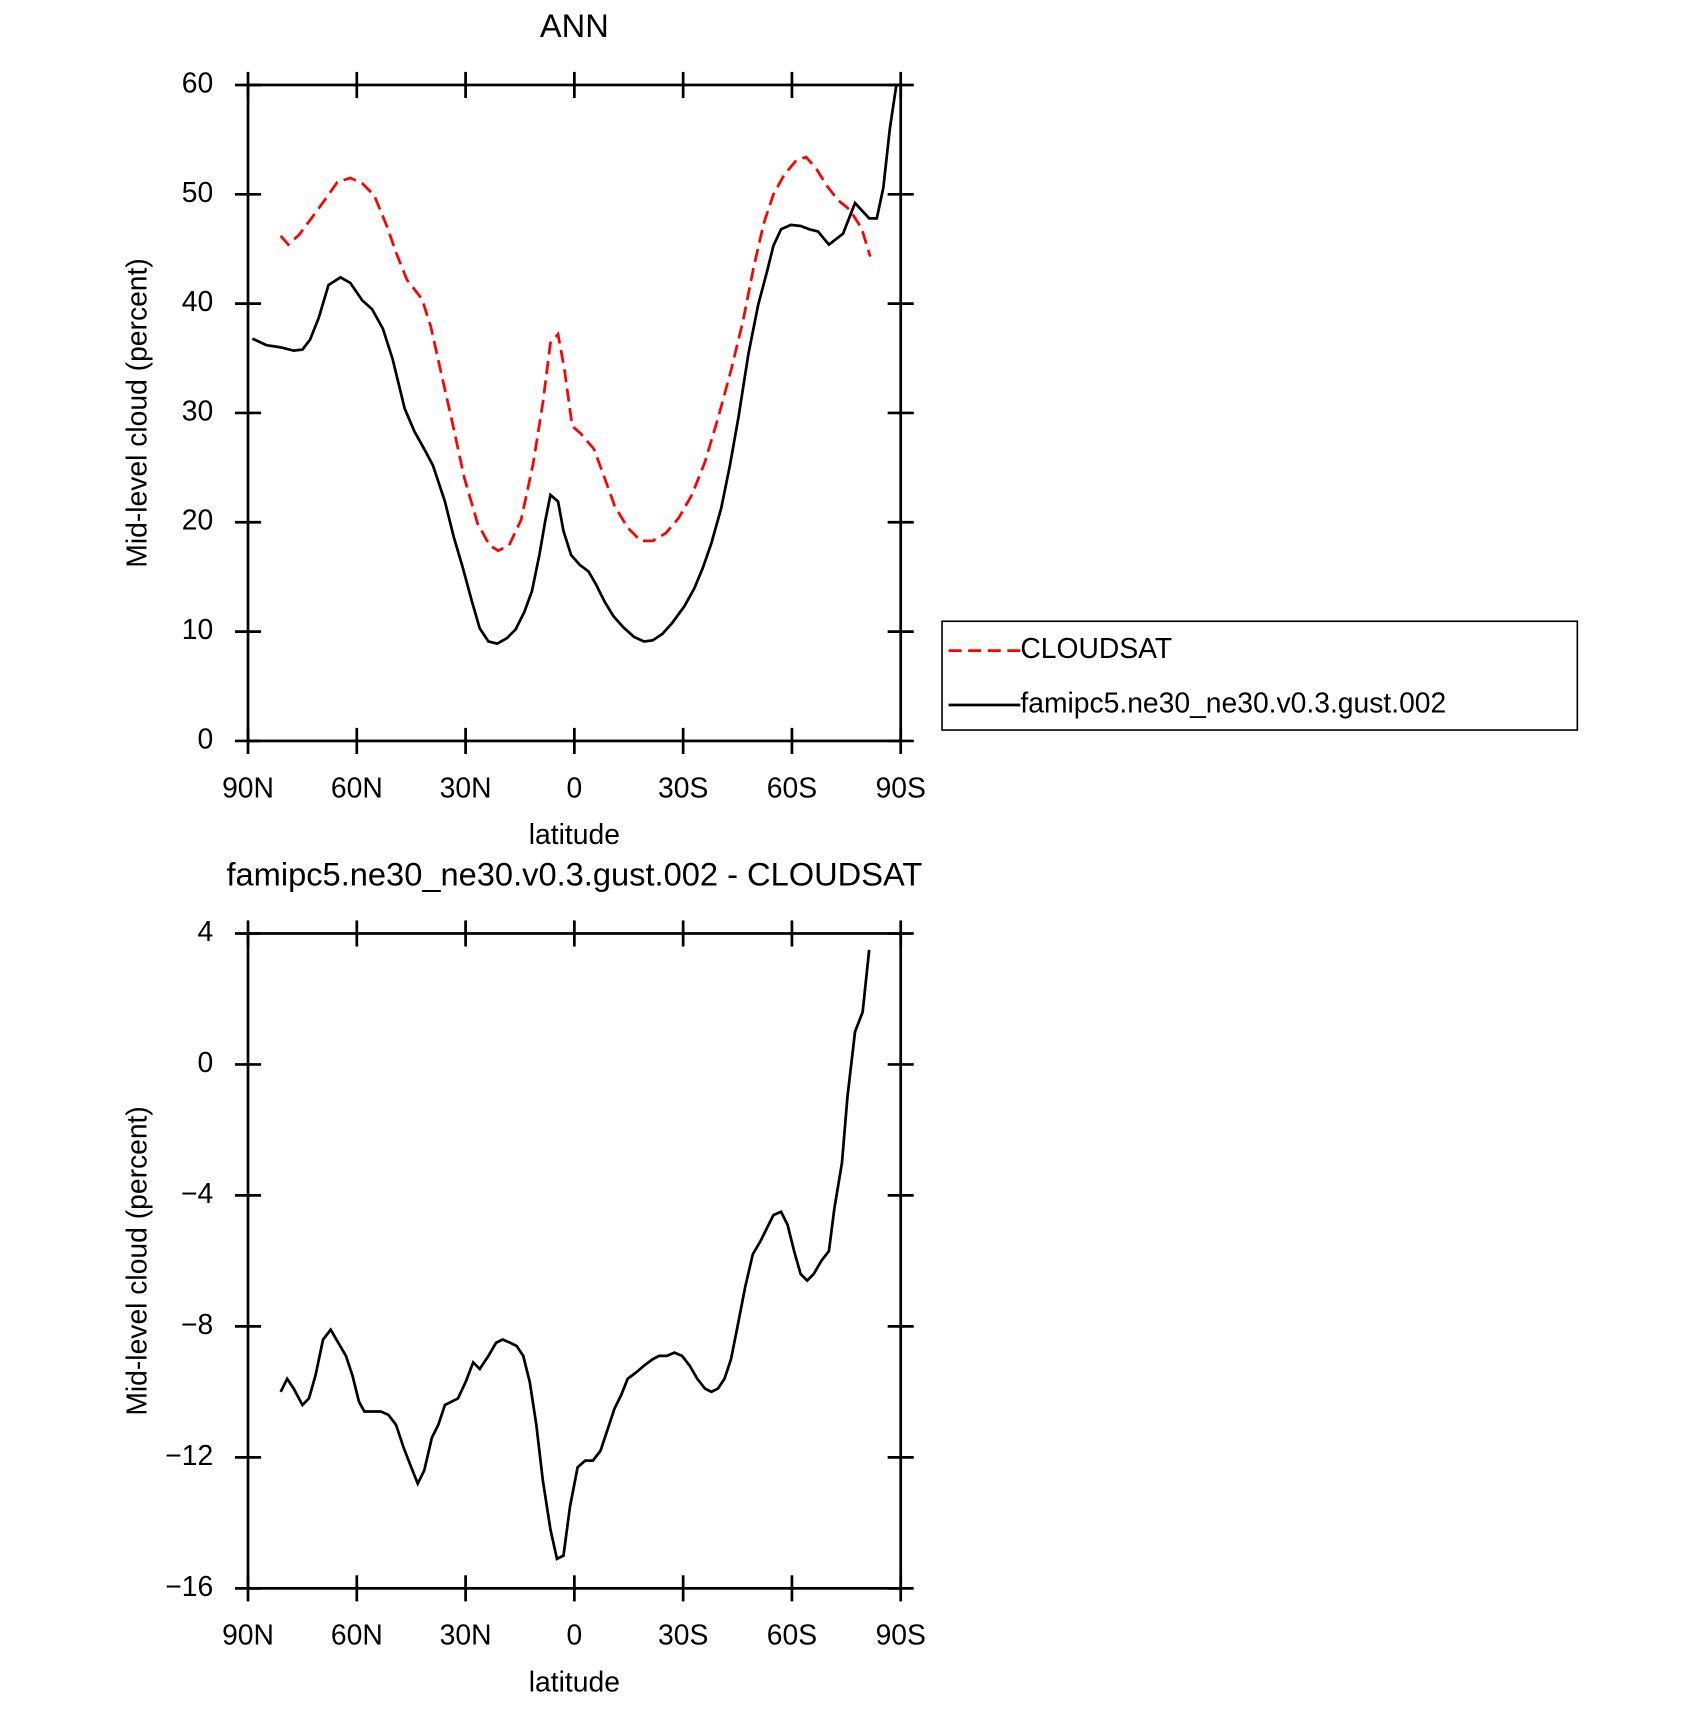  Describe the element at coordinates (189, 1586) in the screenshot. I see `y-tick-label: −16` at that location.